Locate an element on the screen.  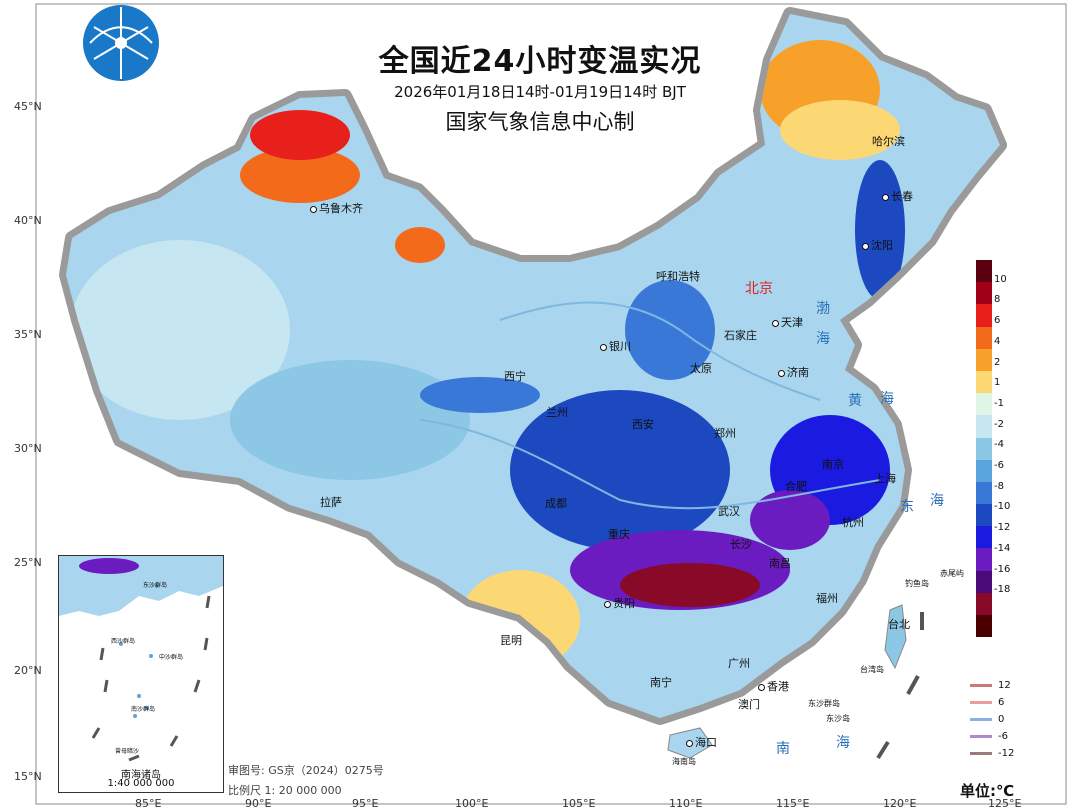
sea-label: 南 is located at coordinates (786, 749).